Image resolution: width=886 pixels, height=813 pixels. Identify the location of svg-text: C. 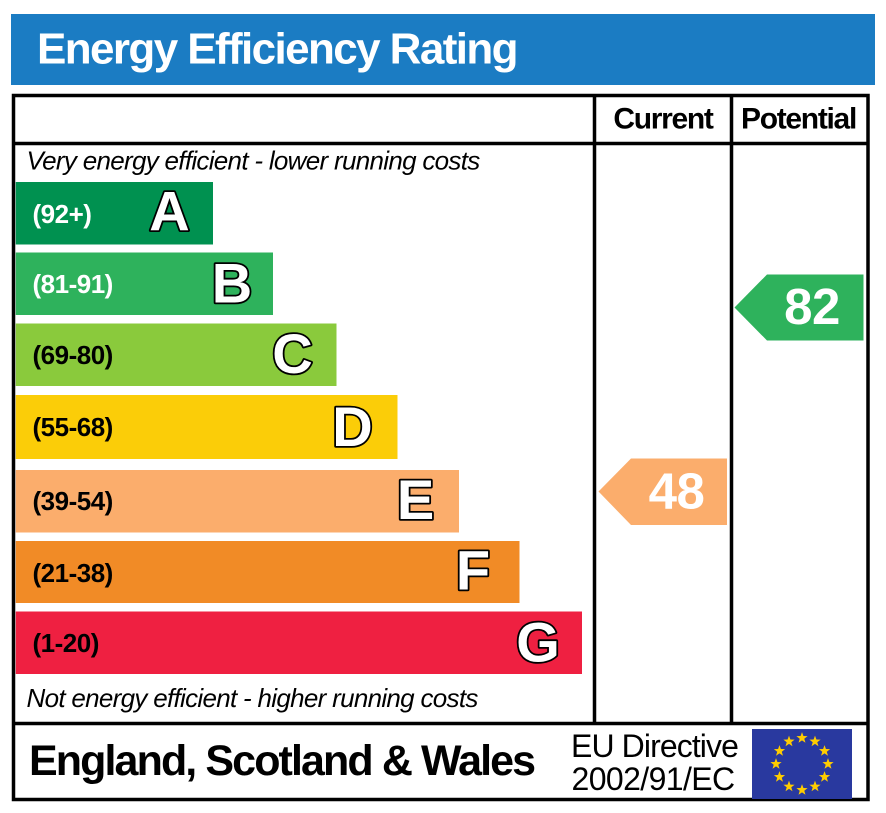
(292, 353).